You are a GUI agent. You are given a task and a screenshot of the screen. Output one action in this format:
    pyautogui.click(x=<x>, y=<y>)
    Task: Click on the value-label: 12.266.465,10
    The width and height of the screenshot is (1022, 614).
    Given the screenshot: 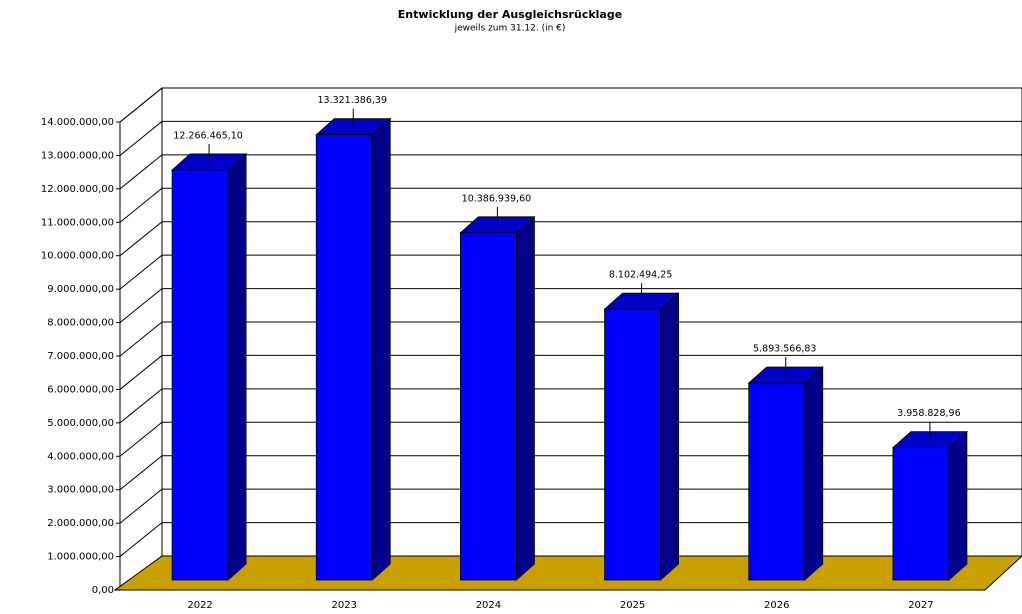 What is the action you would take?
    pyautogui.click(x=208, y=135)
    